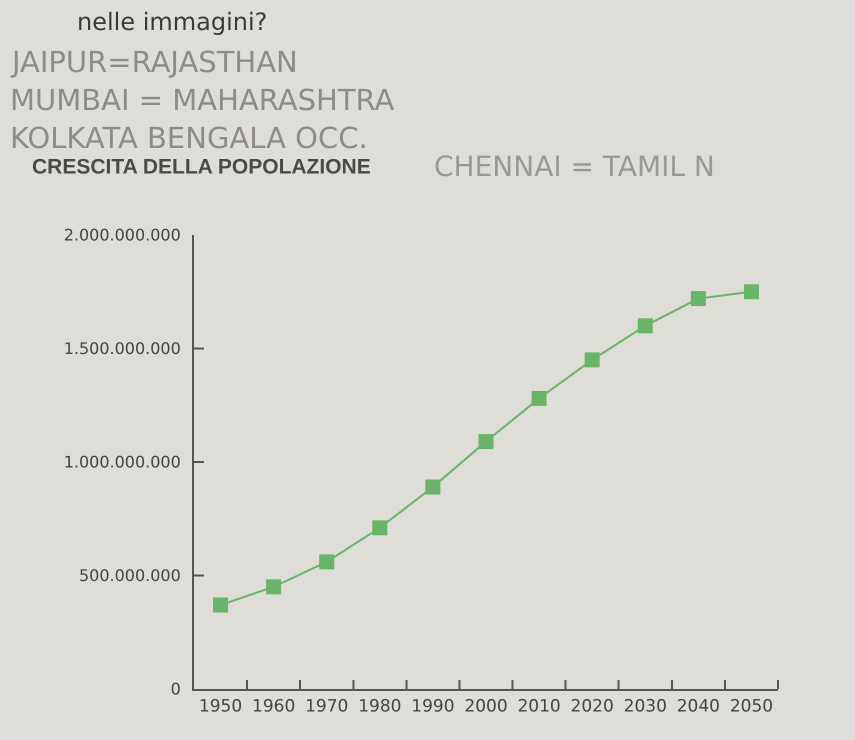 This screenshot has height=740, width=855. What do you see at coordinates (698, 706) in the screenshot?
I see `x-tick-label: 2040` at bounding box center [698, 706].